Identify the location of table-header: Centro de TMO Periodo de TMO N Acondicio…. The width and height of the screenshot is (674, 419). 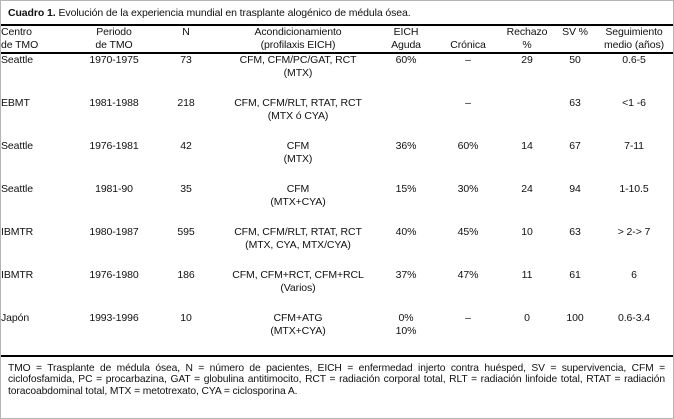
(337, 39).